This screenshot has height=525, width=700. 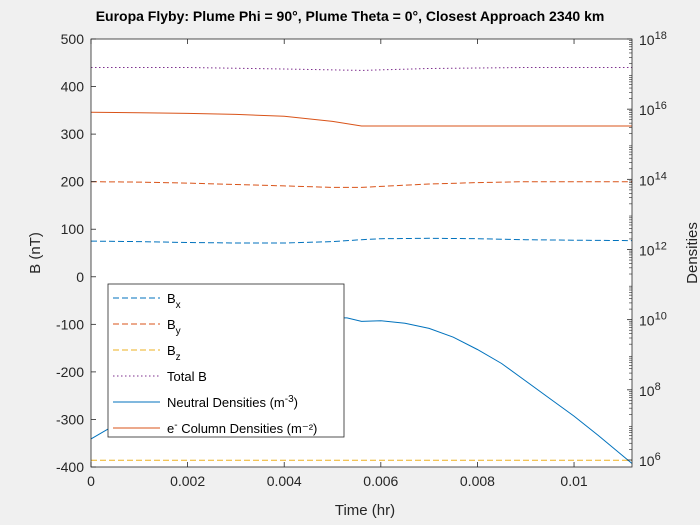 What do you see at coordinates (70, 419) in the screenshot?
I see `y-tick-label-left: -300` at bounding box center [70, 419].